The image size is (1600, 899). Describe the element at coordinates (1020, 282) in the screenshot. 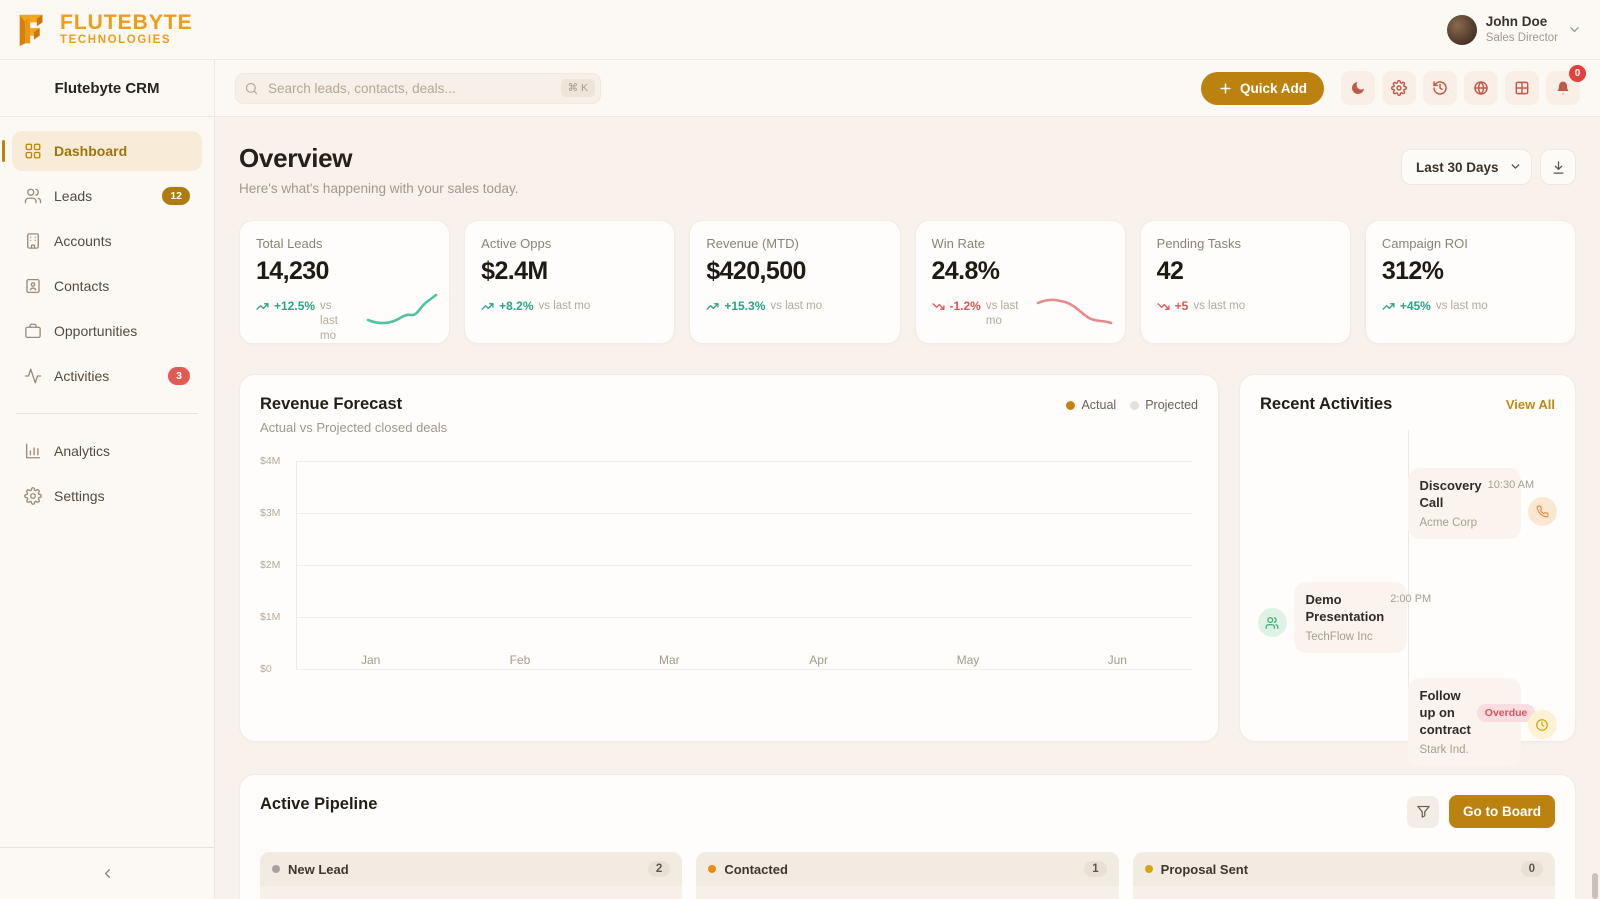

I see `stat-card-win-rate: Win Rate 24.8% -1.2% vs last mo` at that location.